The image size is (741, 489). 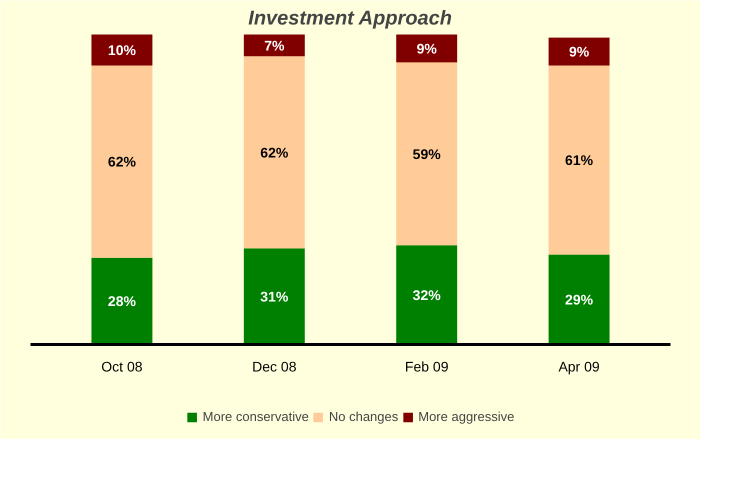 I want to click on data-label: 10%, so click(x=122, y=50).